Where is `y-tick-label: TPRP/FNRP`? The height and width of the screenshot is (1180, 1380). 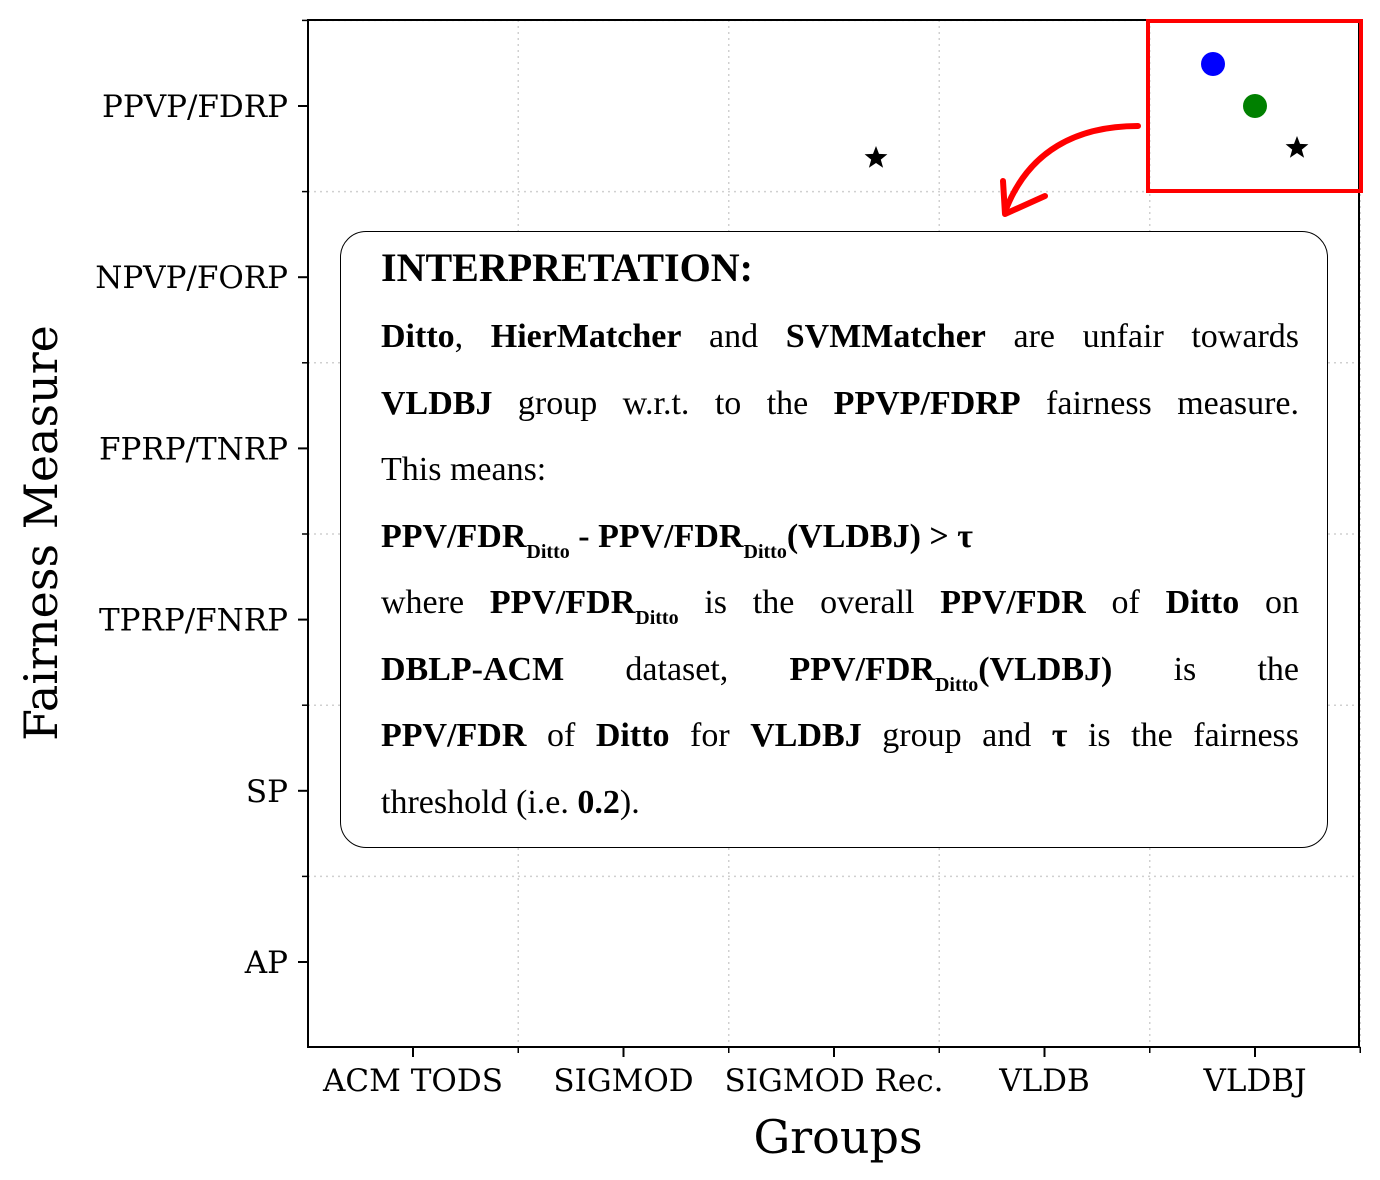
y-tick-label: TPRP/FNRP is located at coordinates (193, 621).